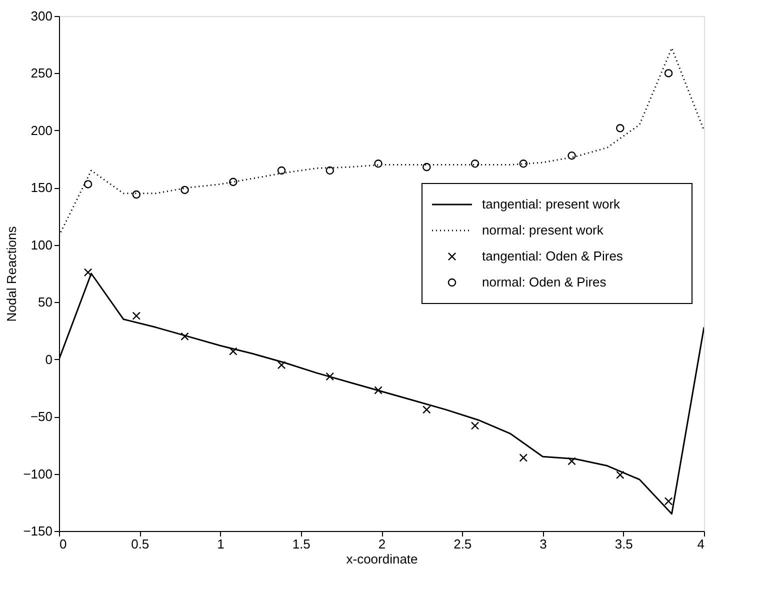 The width and height of the screenshot is (768, 607). I want to click on y-tick-label: −50, so click(41, 416).